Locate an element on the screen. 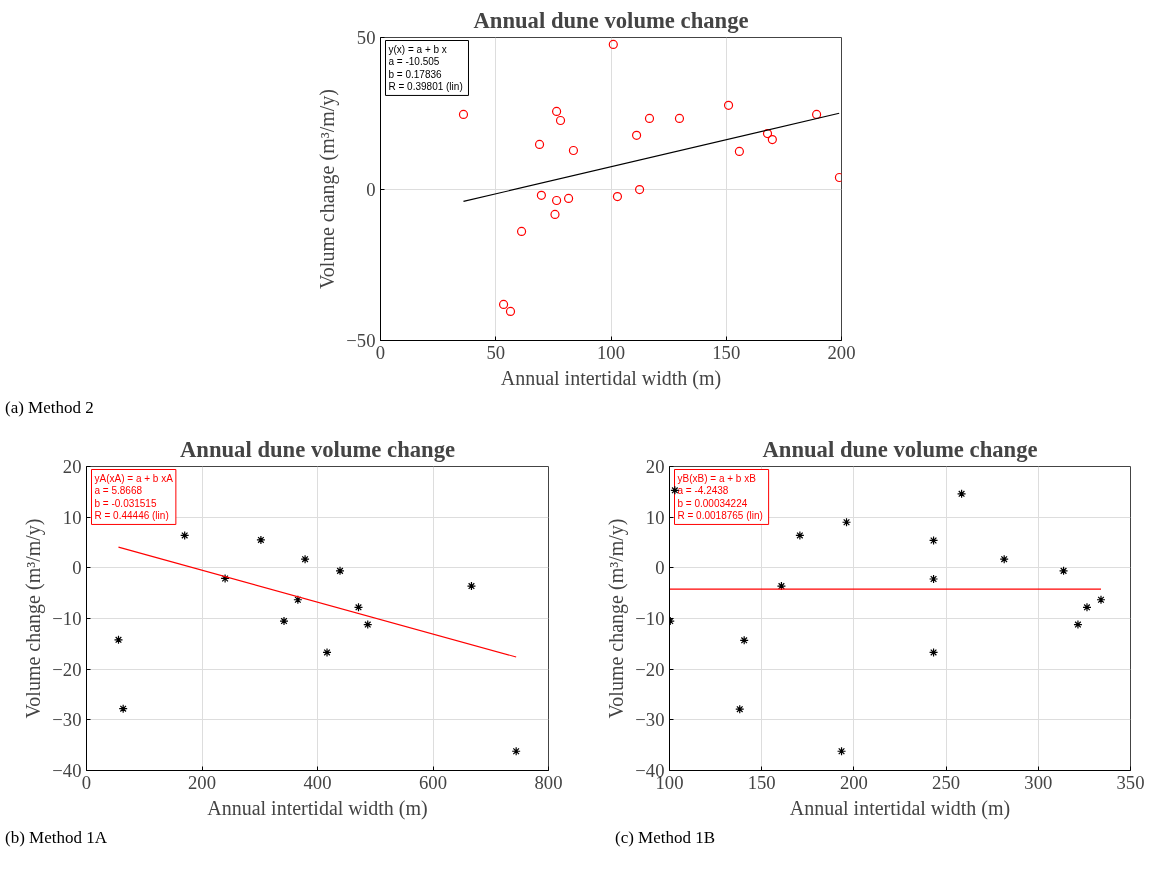  y-tick-label: 50 is located at coordinates (366, 37).